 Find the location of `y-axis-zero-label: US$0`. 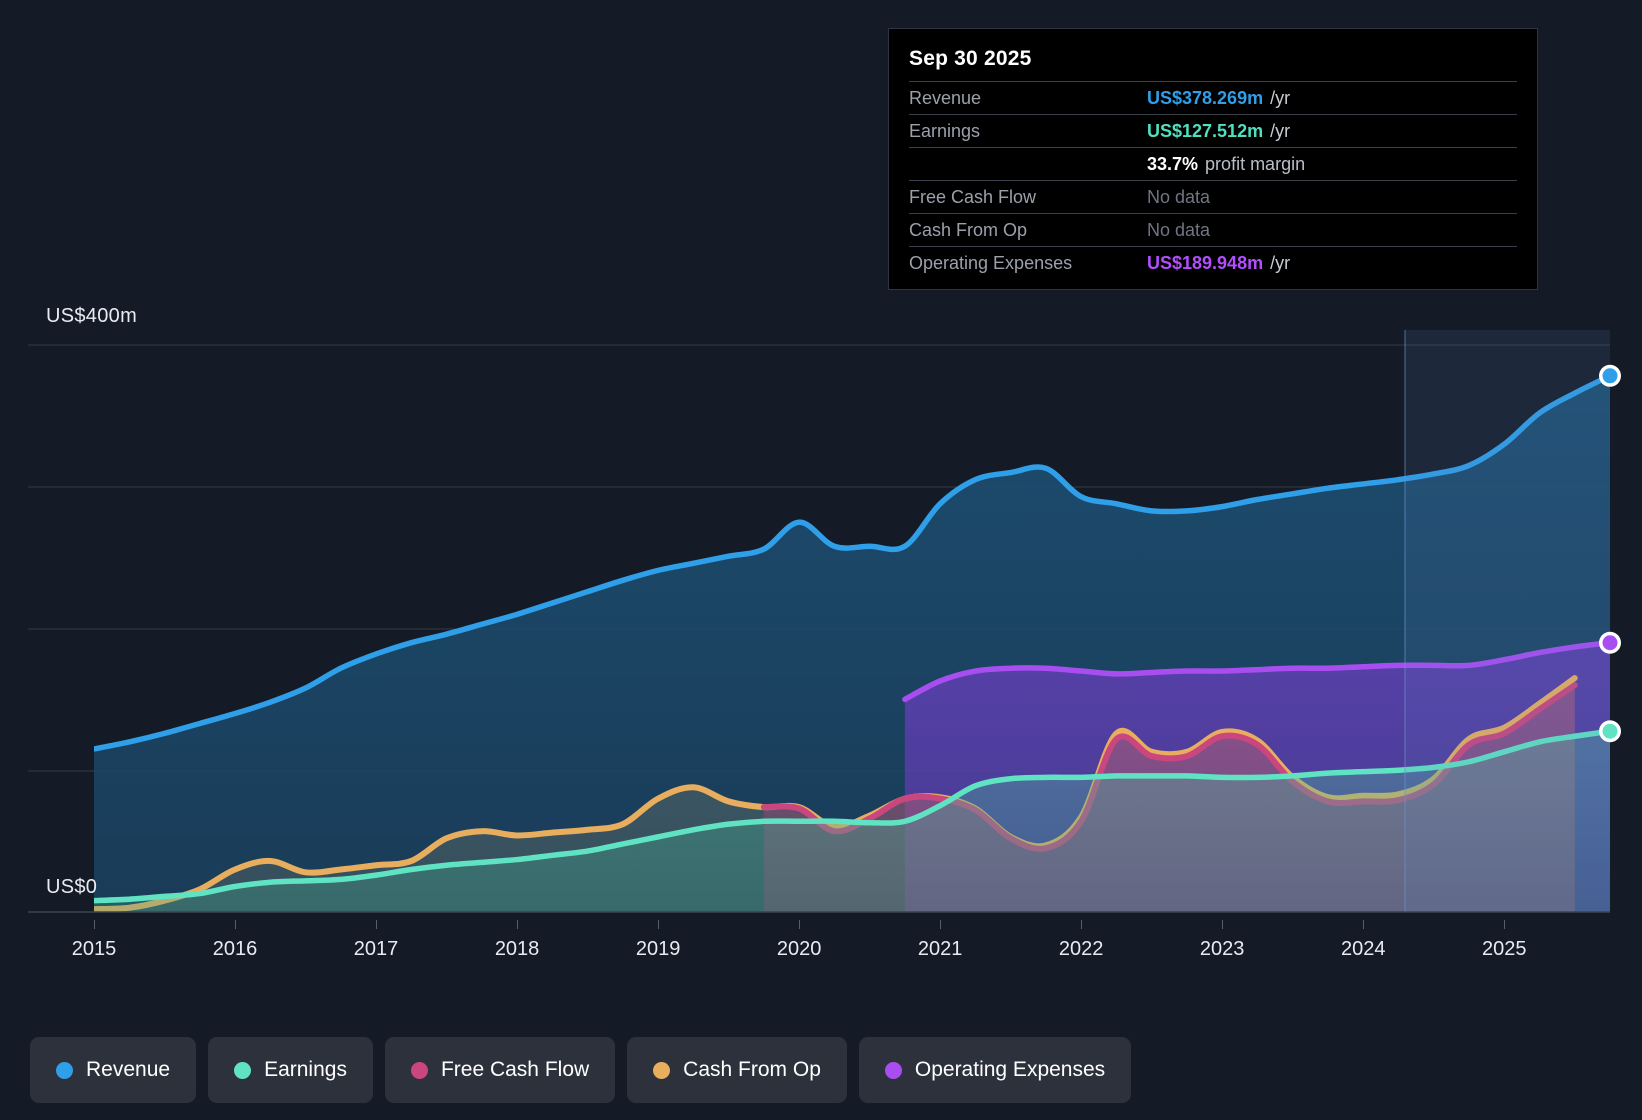

y-axis-zero-label: US$0 is located at coordinates (72, 887).